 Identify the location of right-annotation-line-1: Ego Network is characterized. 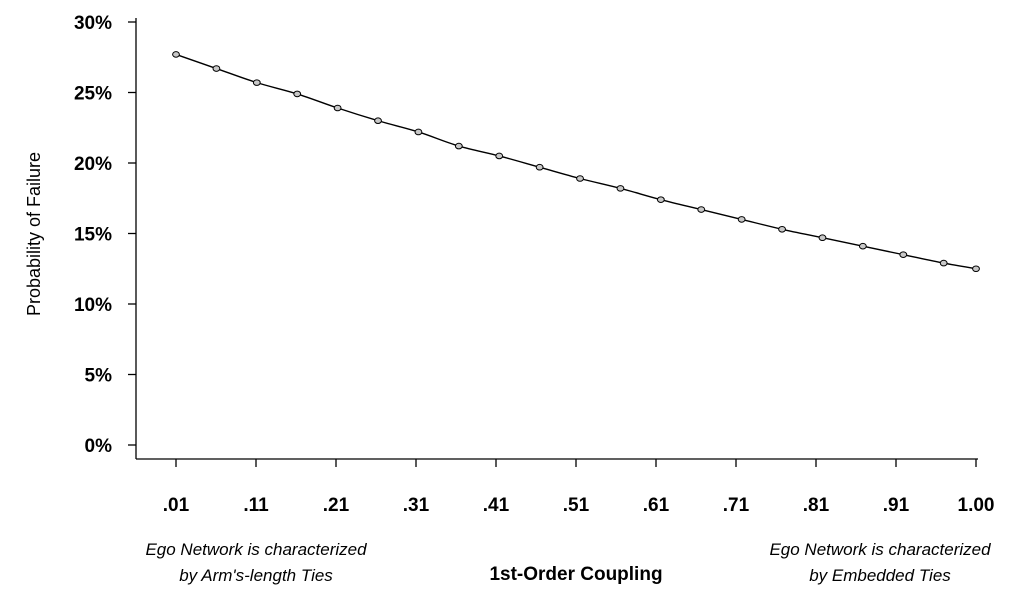
(880, 549).